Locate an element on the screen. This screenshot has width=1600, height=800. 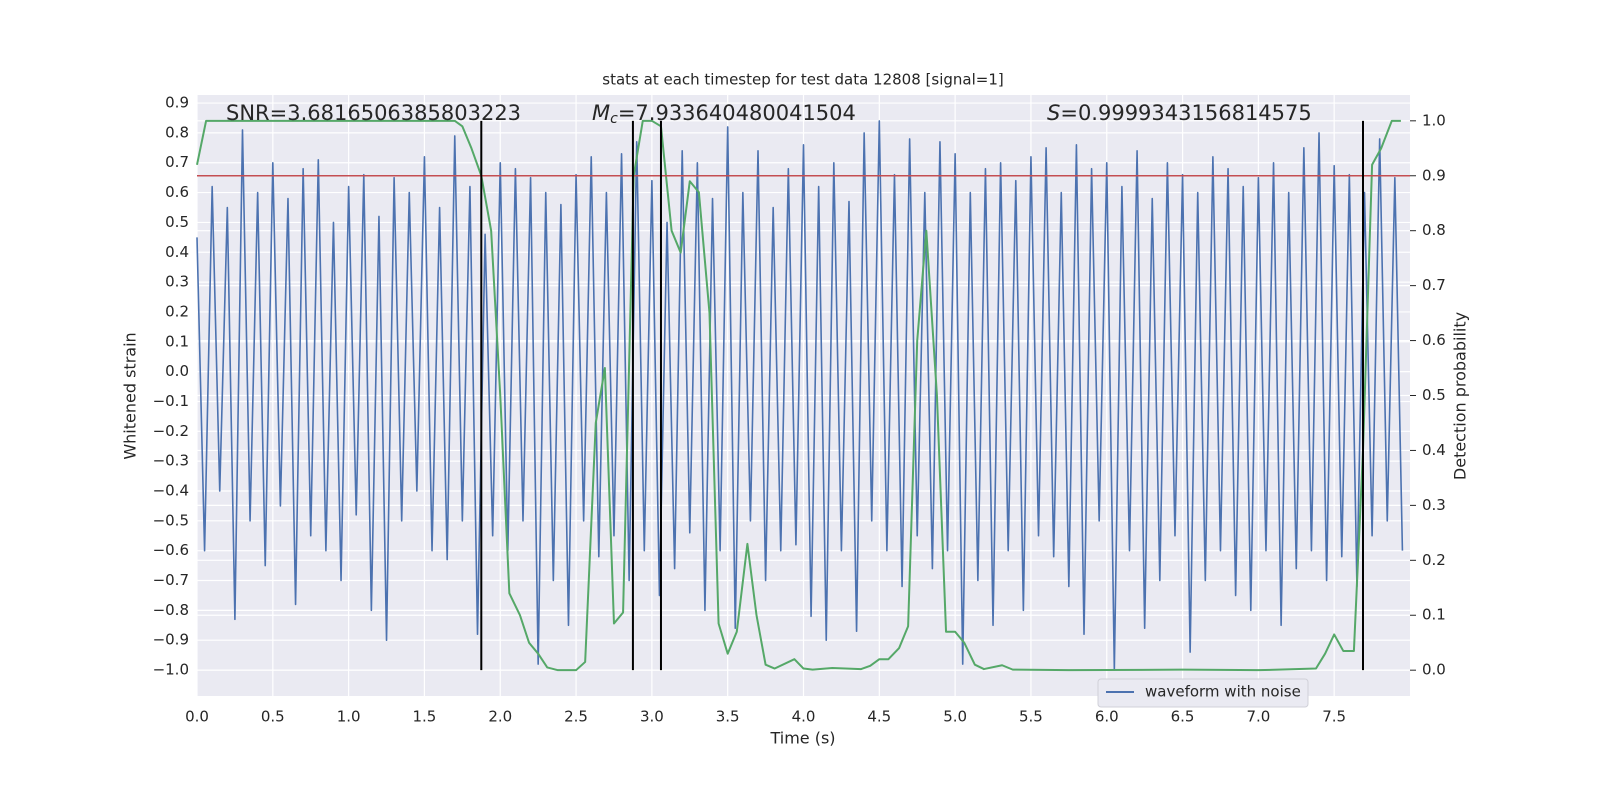
annotation-subscript: c is located at coordinates (614, 119).